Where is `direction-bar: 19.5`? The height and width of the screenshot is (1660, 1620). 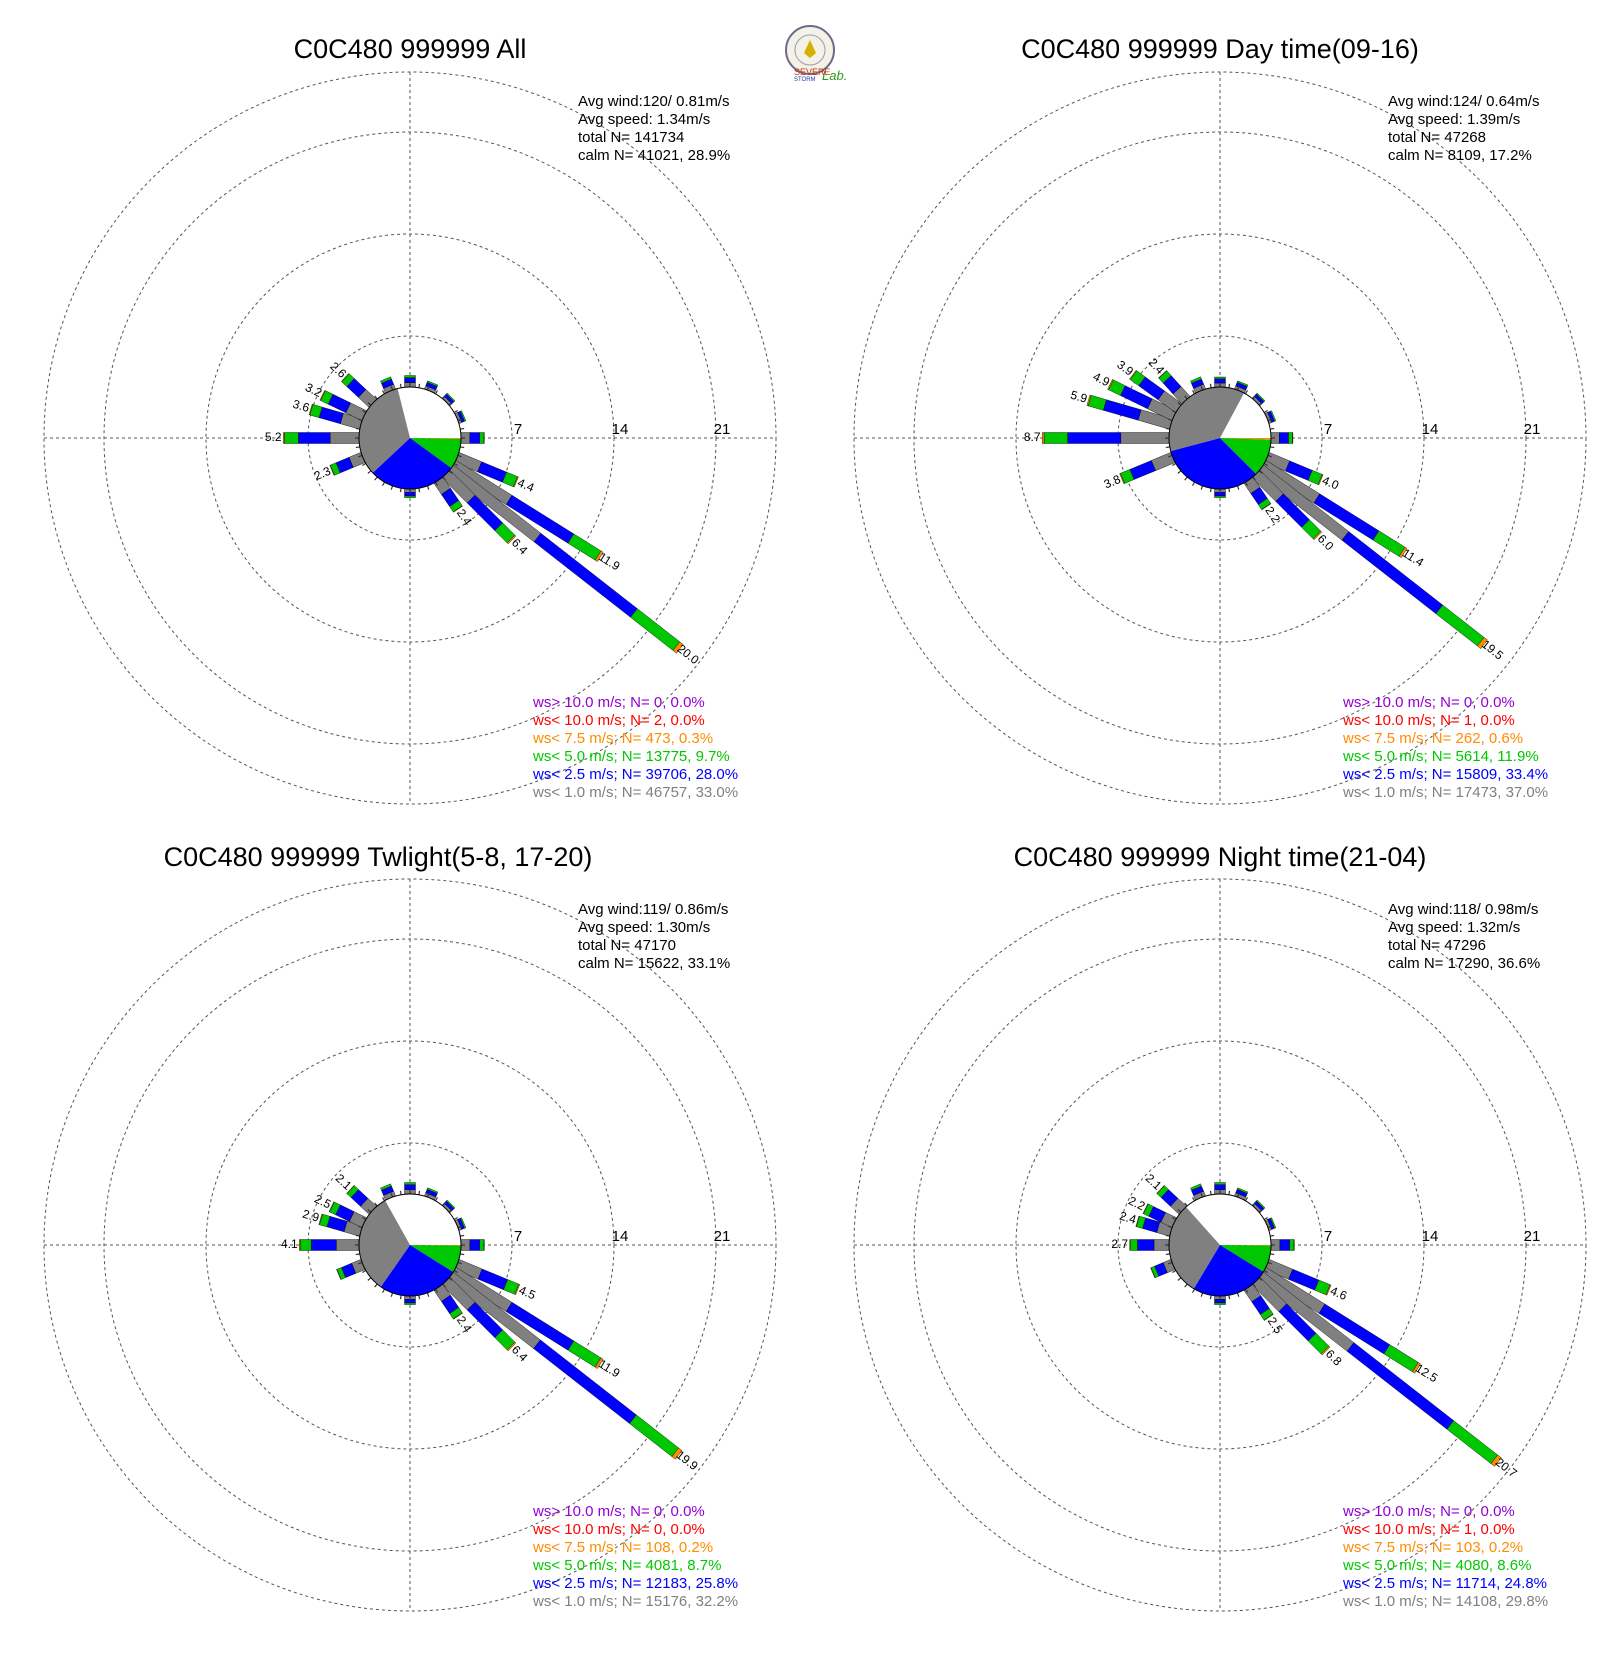 direction-bar: 19.5 is located at coordinates (1381, 563).